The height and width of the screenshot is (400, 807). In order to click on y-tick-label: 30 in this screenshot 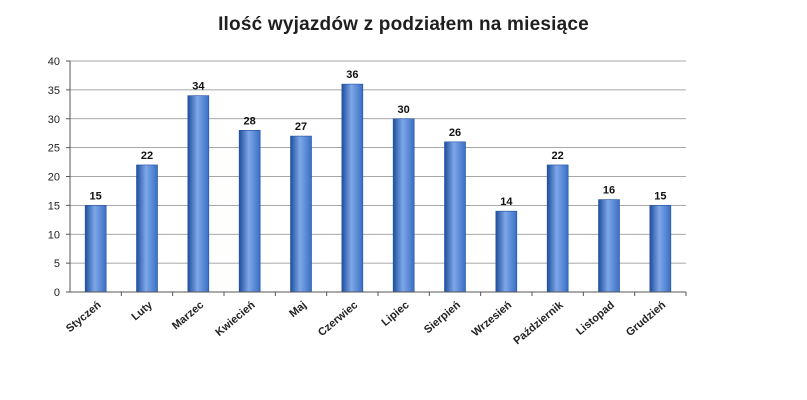, I will do `click(54, 120)`.